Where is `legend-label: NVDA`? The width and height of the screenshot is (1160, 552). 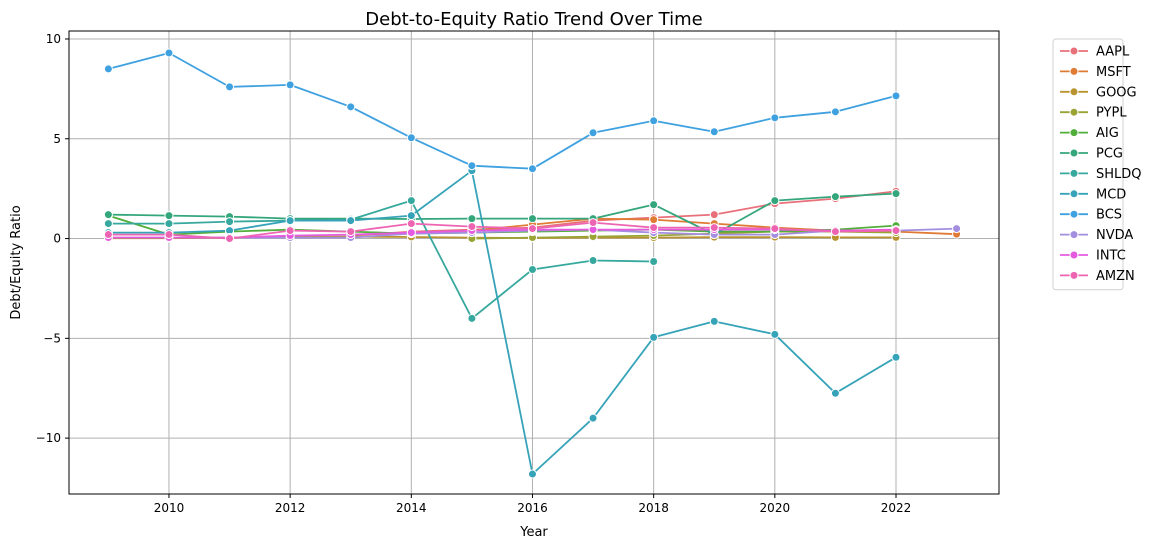 legend-label: NVDA is located at coordinates (1114, 235).